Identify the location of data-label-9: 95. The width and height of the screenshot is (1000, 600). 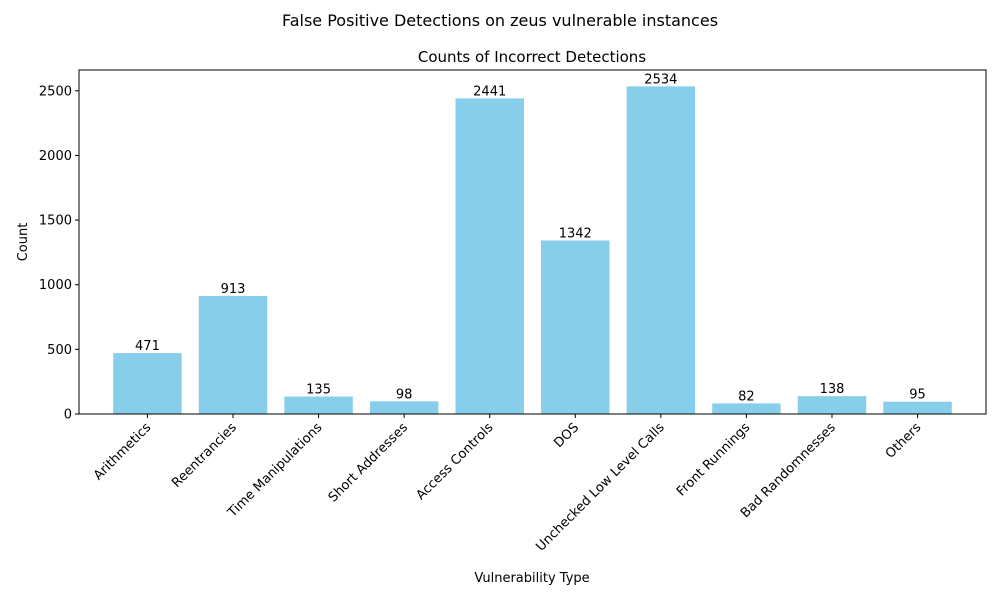
(917, 395).